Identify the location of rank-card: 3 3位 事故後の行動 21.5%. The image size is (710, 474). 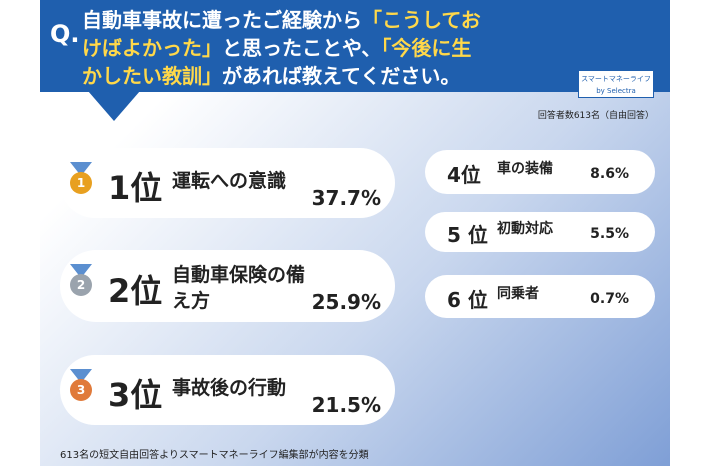
(227, 390).